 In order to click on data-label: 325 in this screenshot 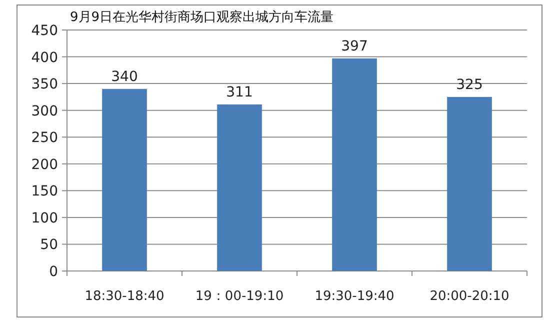, I will do `click(469, 84)`.